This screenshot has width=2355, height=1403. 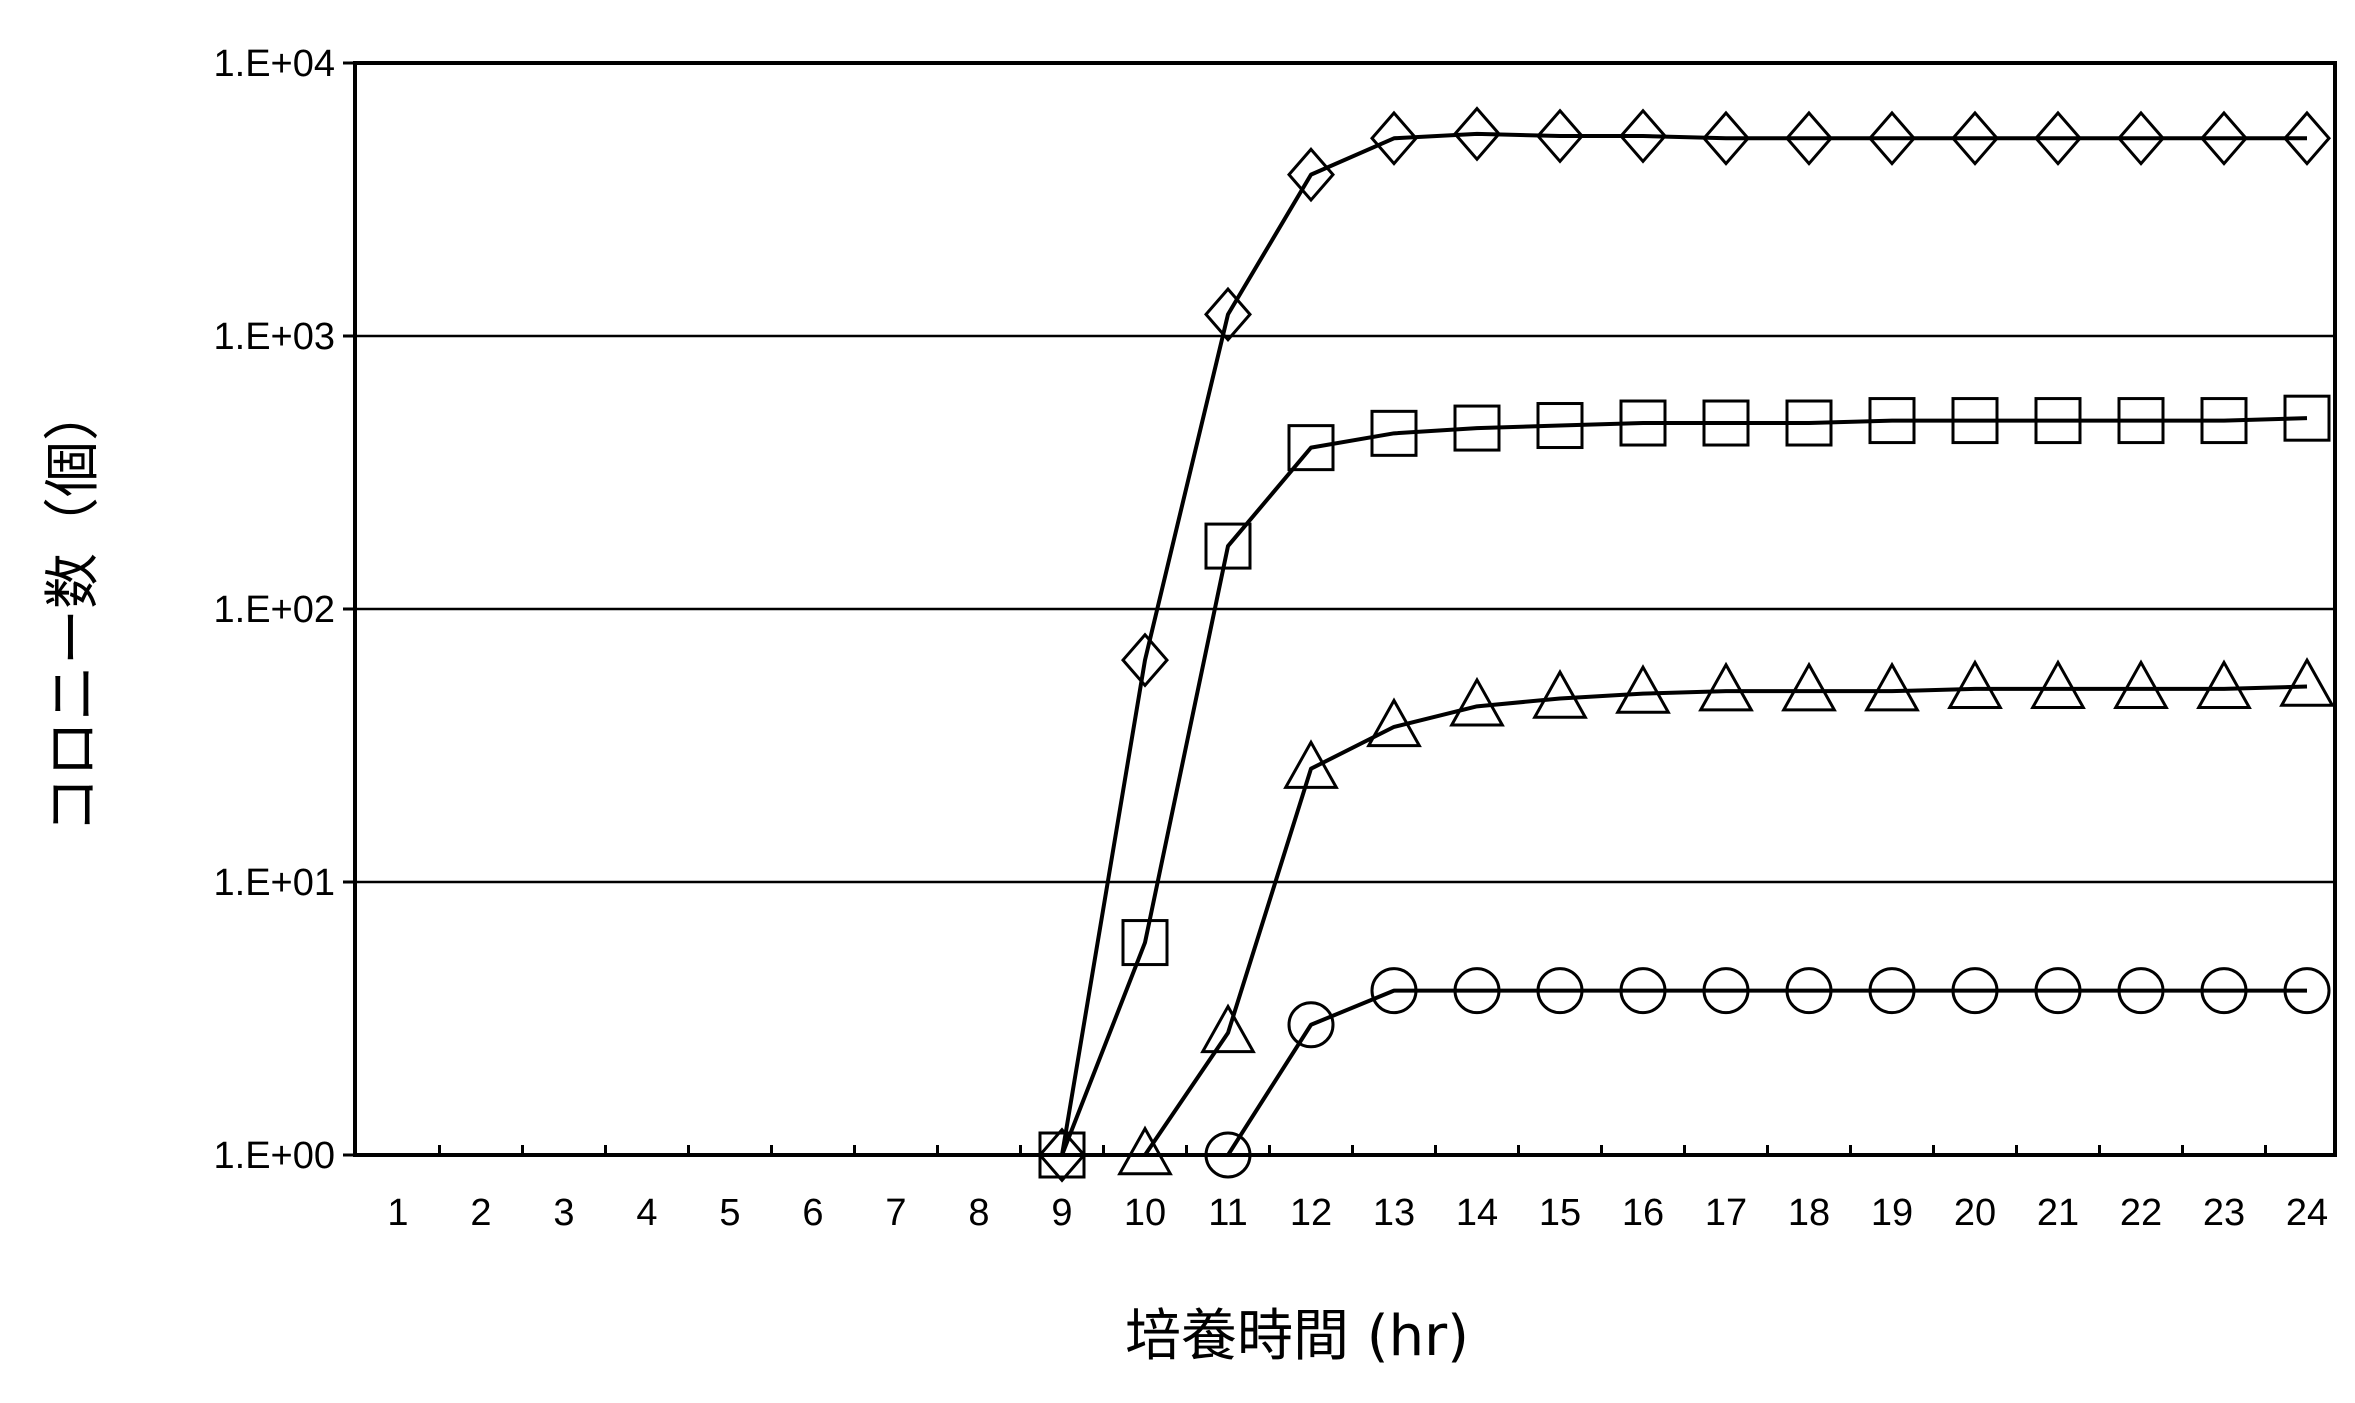 What do you see at coordinates (275, 1156) in the screenshot?
I see `y-tick-label: 1.E+00` at bounding box center [275, 1156].